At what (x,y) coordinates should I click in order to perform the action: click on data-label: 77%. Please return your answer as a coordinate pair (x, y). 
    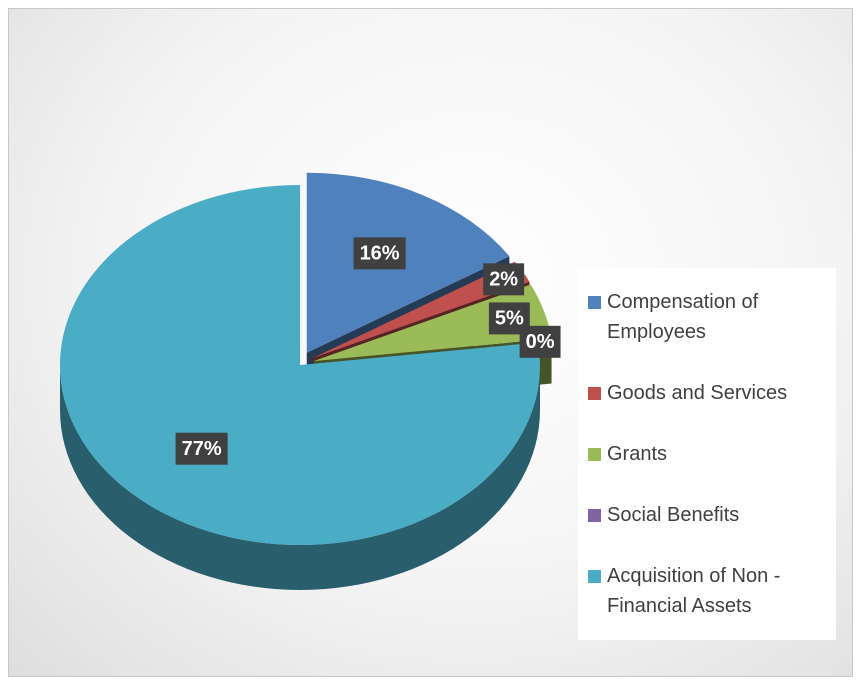
    Looking at the image, I should click on (201, 448).